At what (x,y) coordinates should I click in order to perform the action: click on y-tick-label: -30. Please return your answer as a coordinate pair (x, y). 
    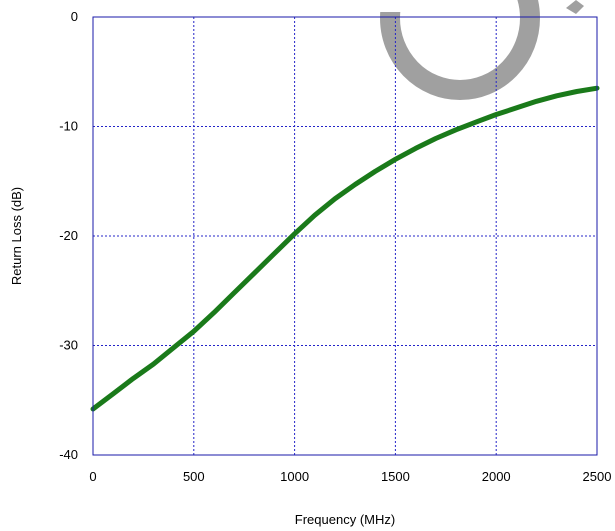
    Looking at the image, I should click on (68, 345).